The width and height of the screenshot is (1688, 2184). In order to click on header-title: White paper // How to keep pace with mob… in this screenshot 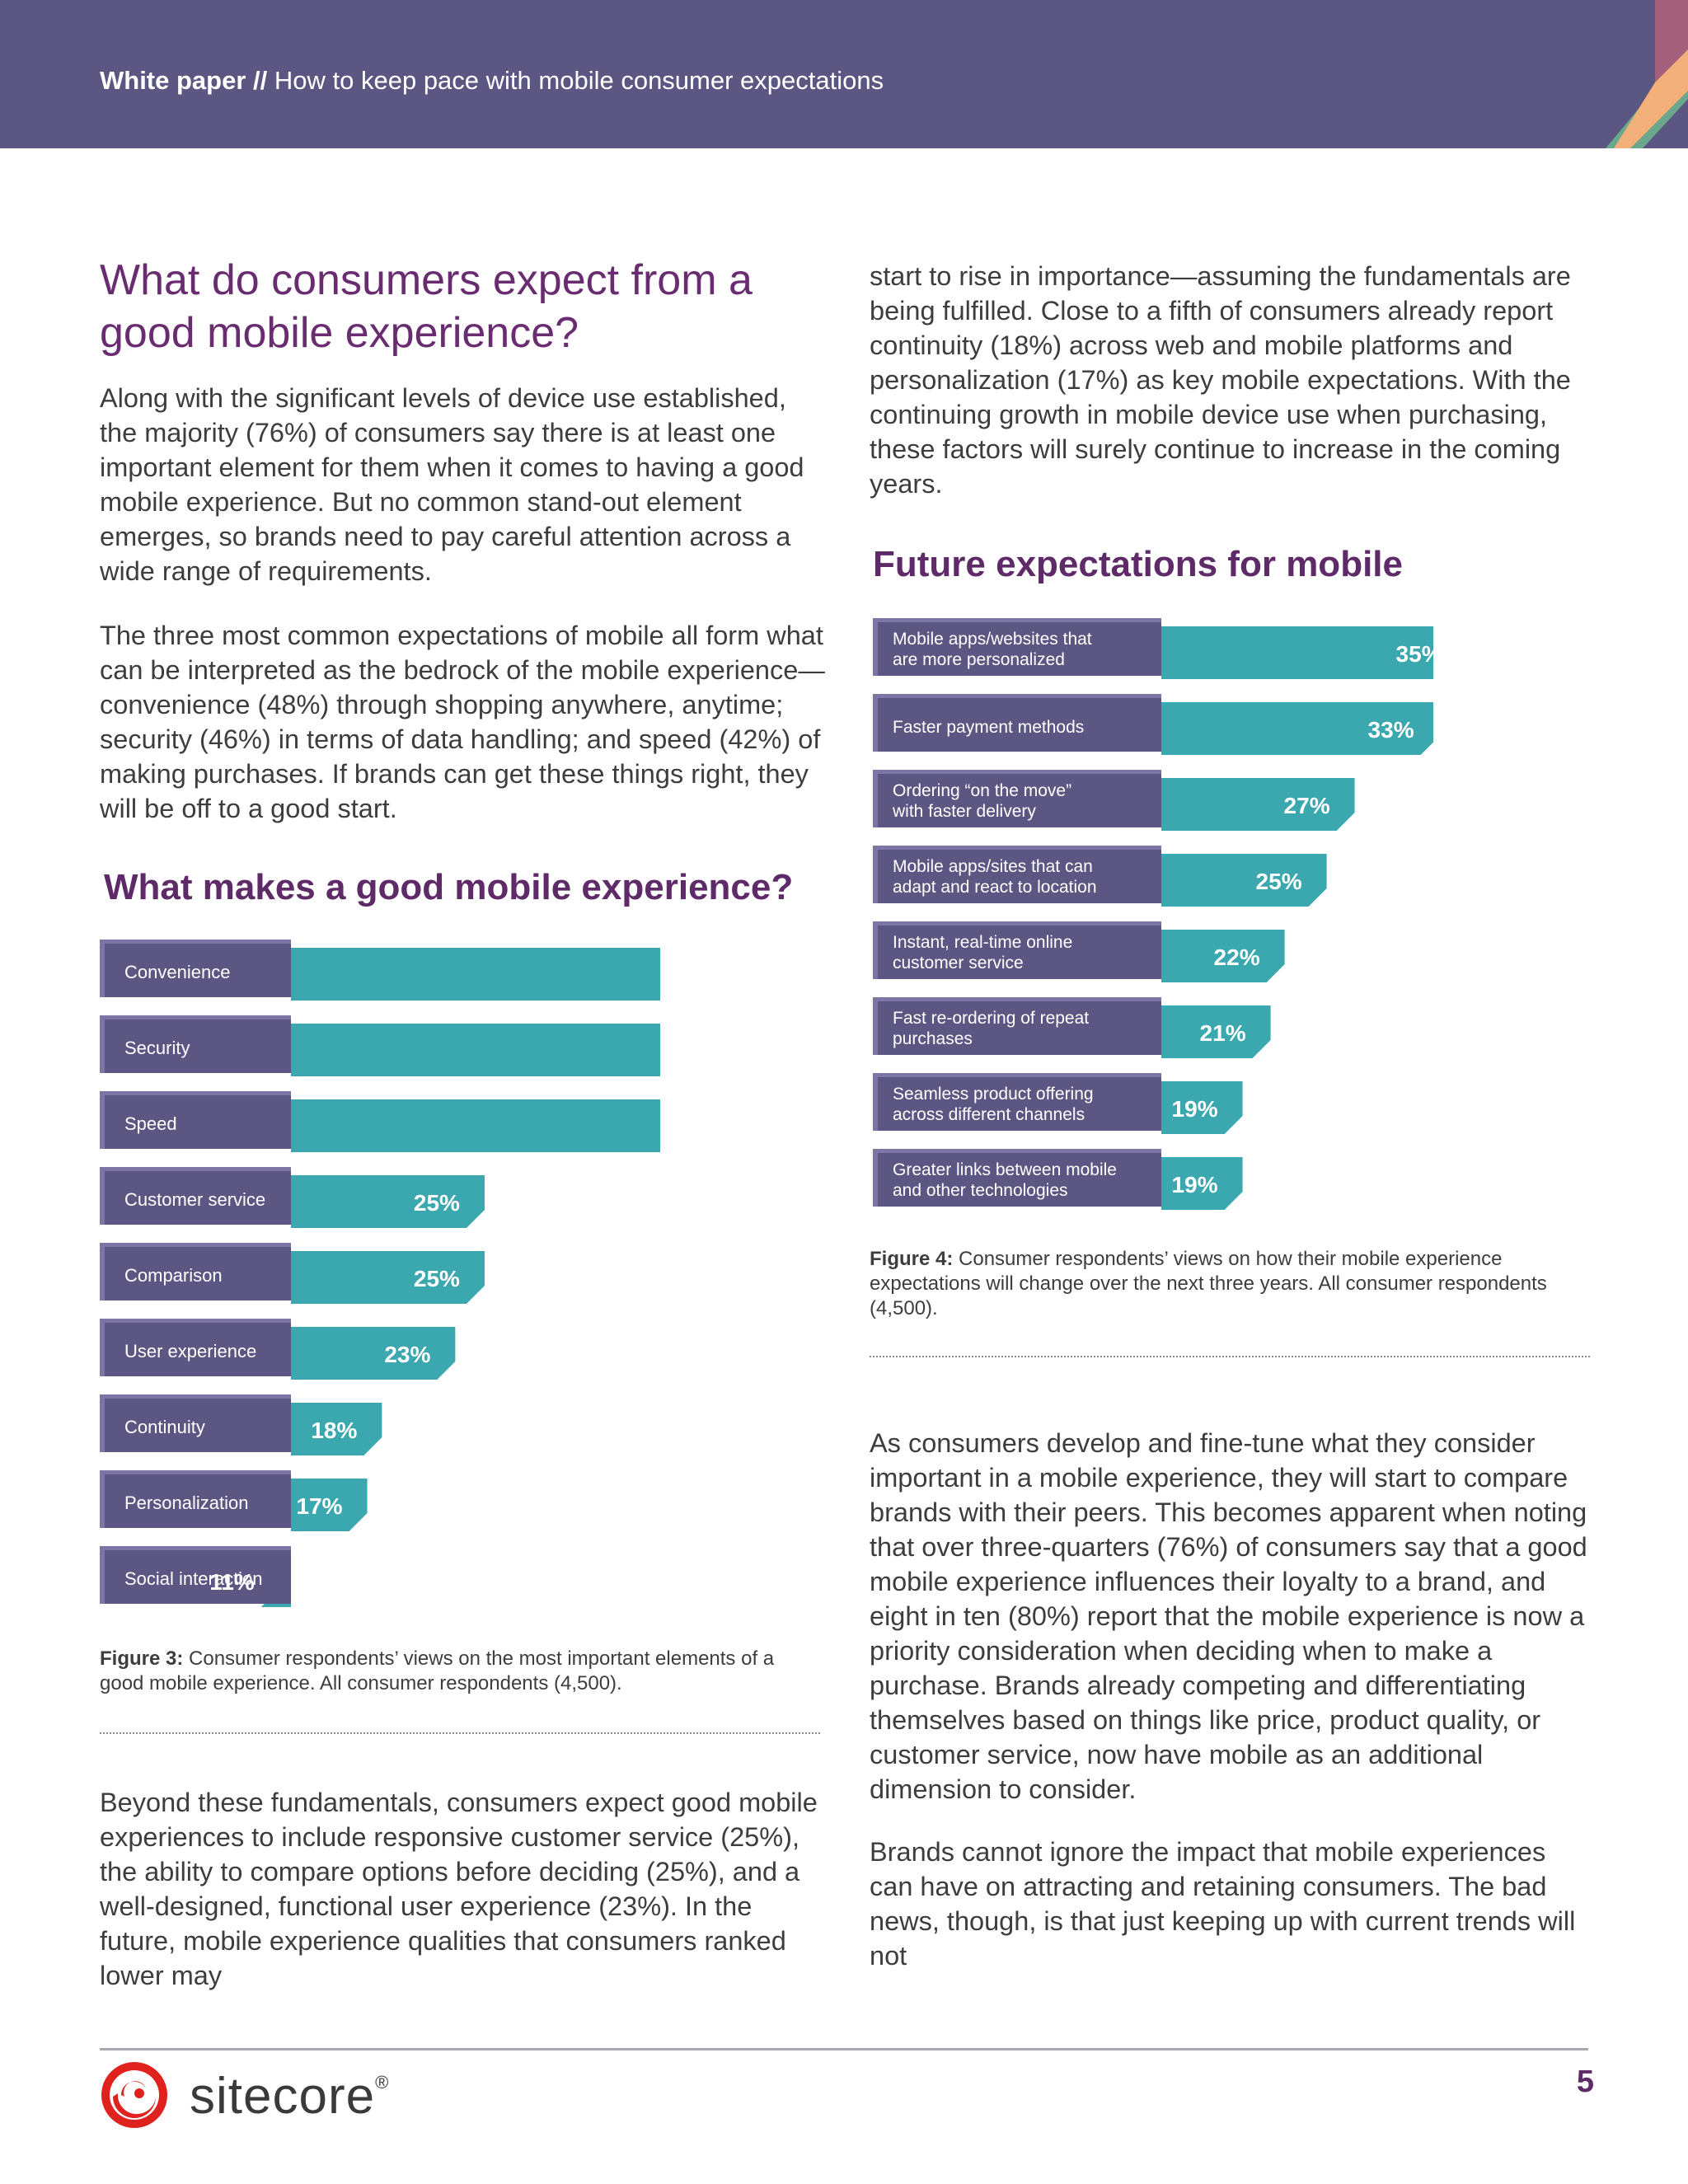, I will do `click(492, 81)`.